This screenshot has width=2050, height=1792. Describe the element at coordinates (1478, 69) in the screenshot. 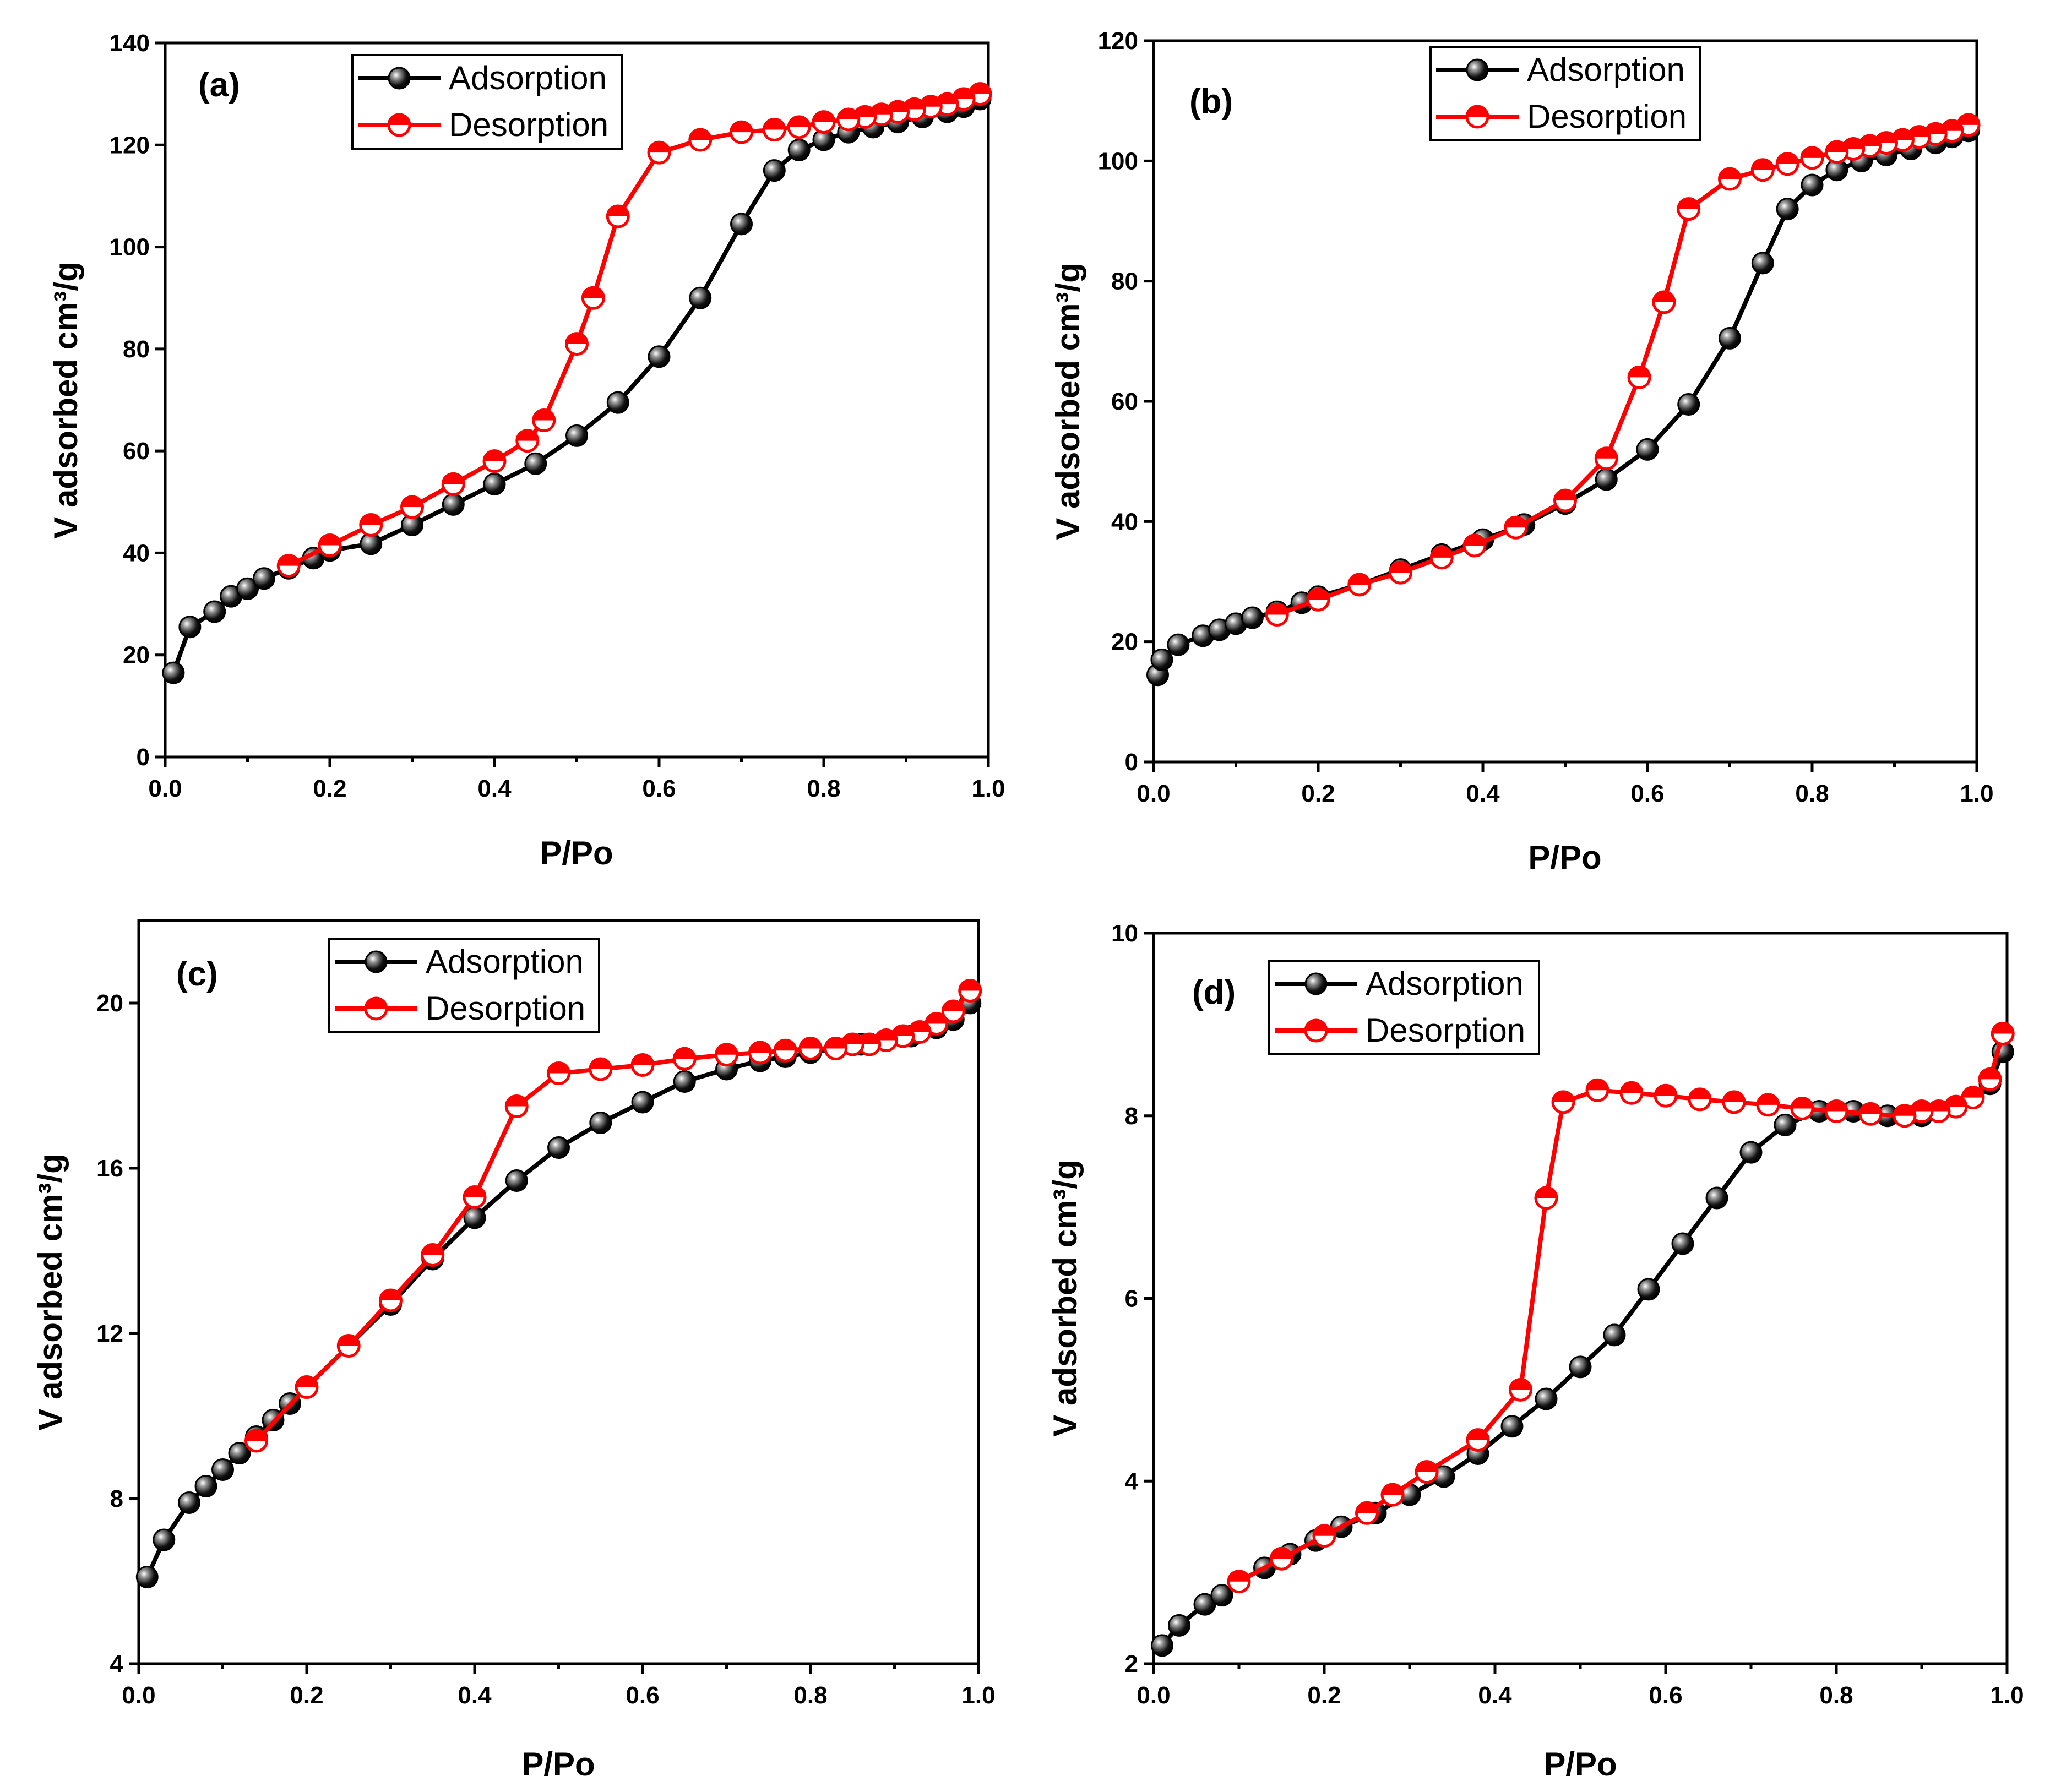

I see `panel-b-legend-marker-adsorption` at that location.